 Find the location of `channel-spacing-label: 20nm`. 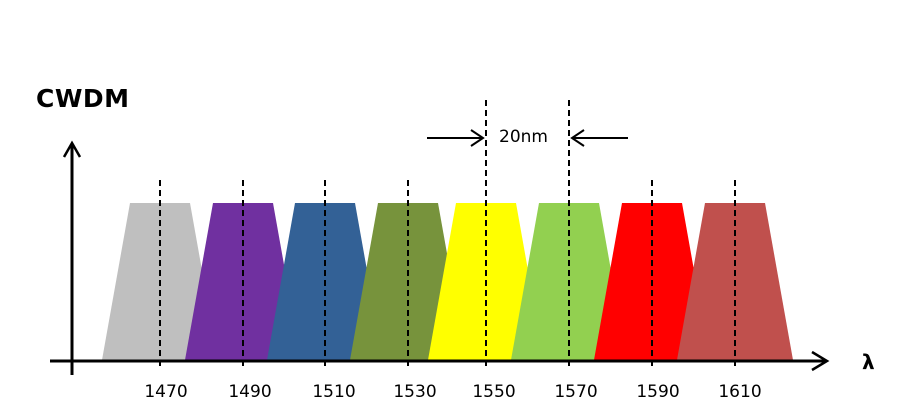

channel-spacing-label: 20nm is located at coordinates (523, 137).